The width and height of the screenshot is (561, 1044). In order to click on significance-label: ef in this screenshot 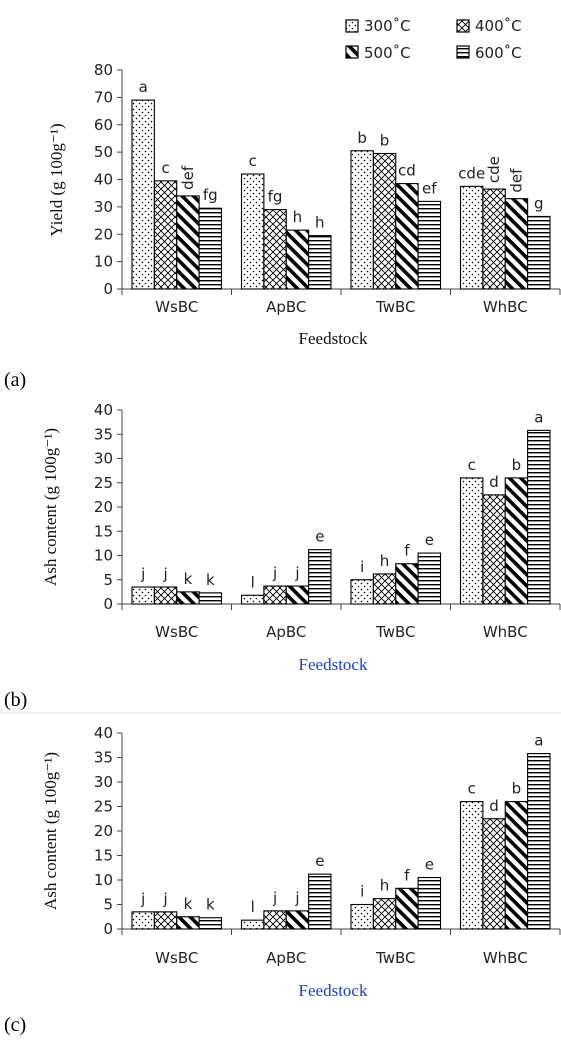, I will do `click(429, 188)`.